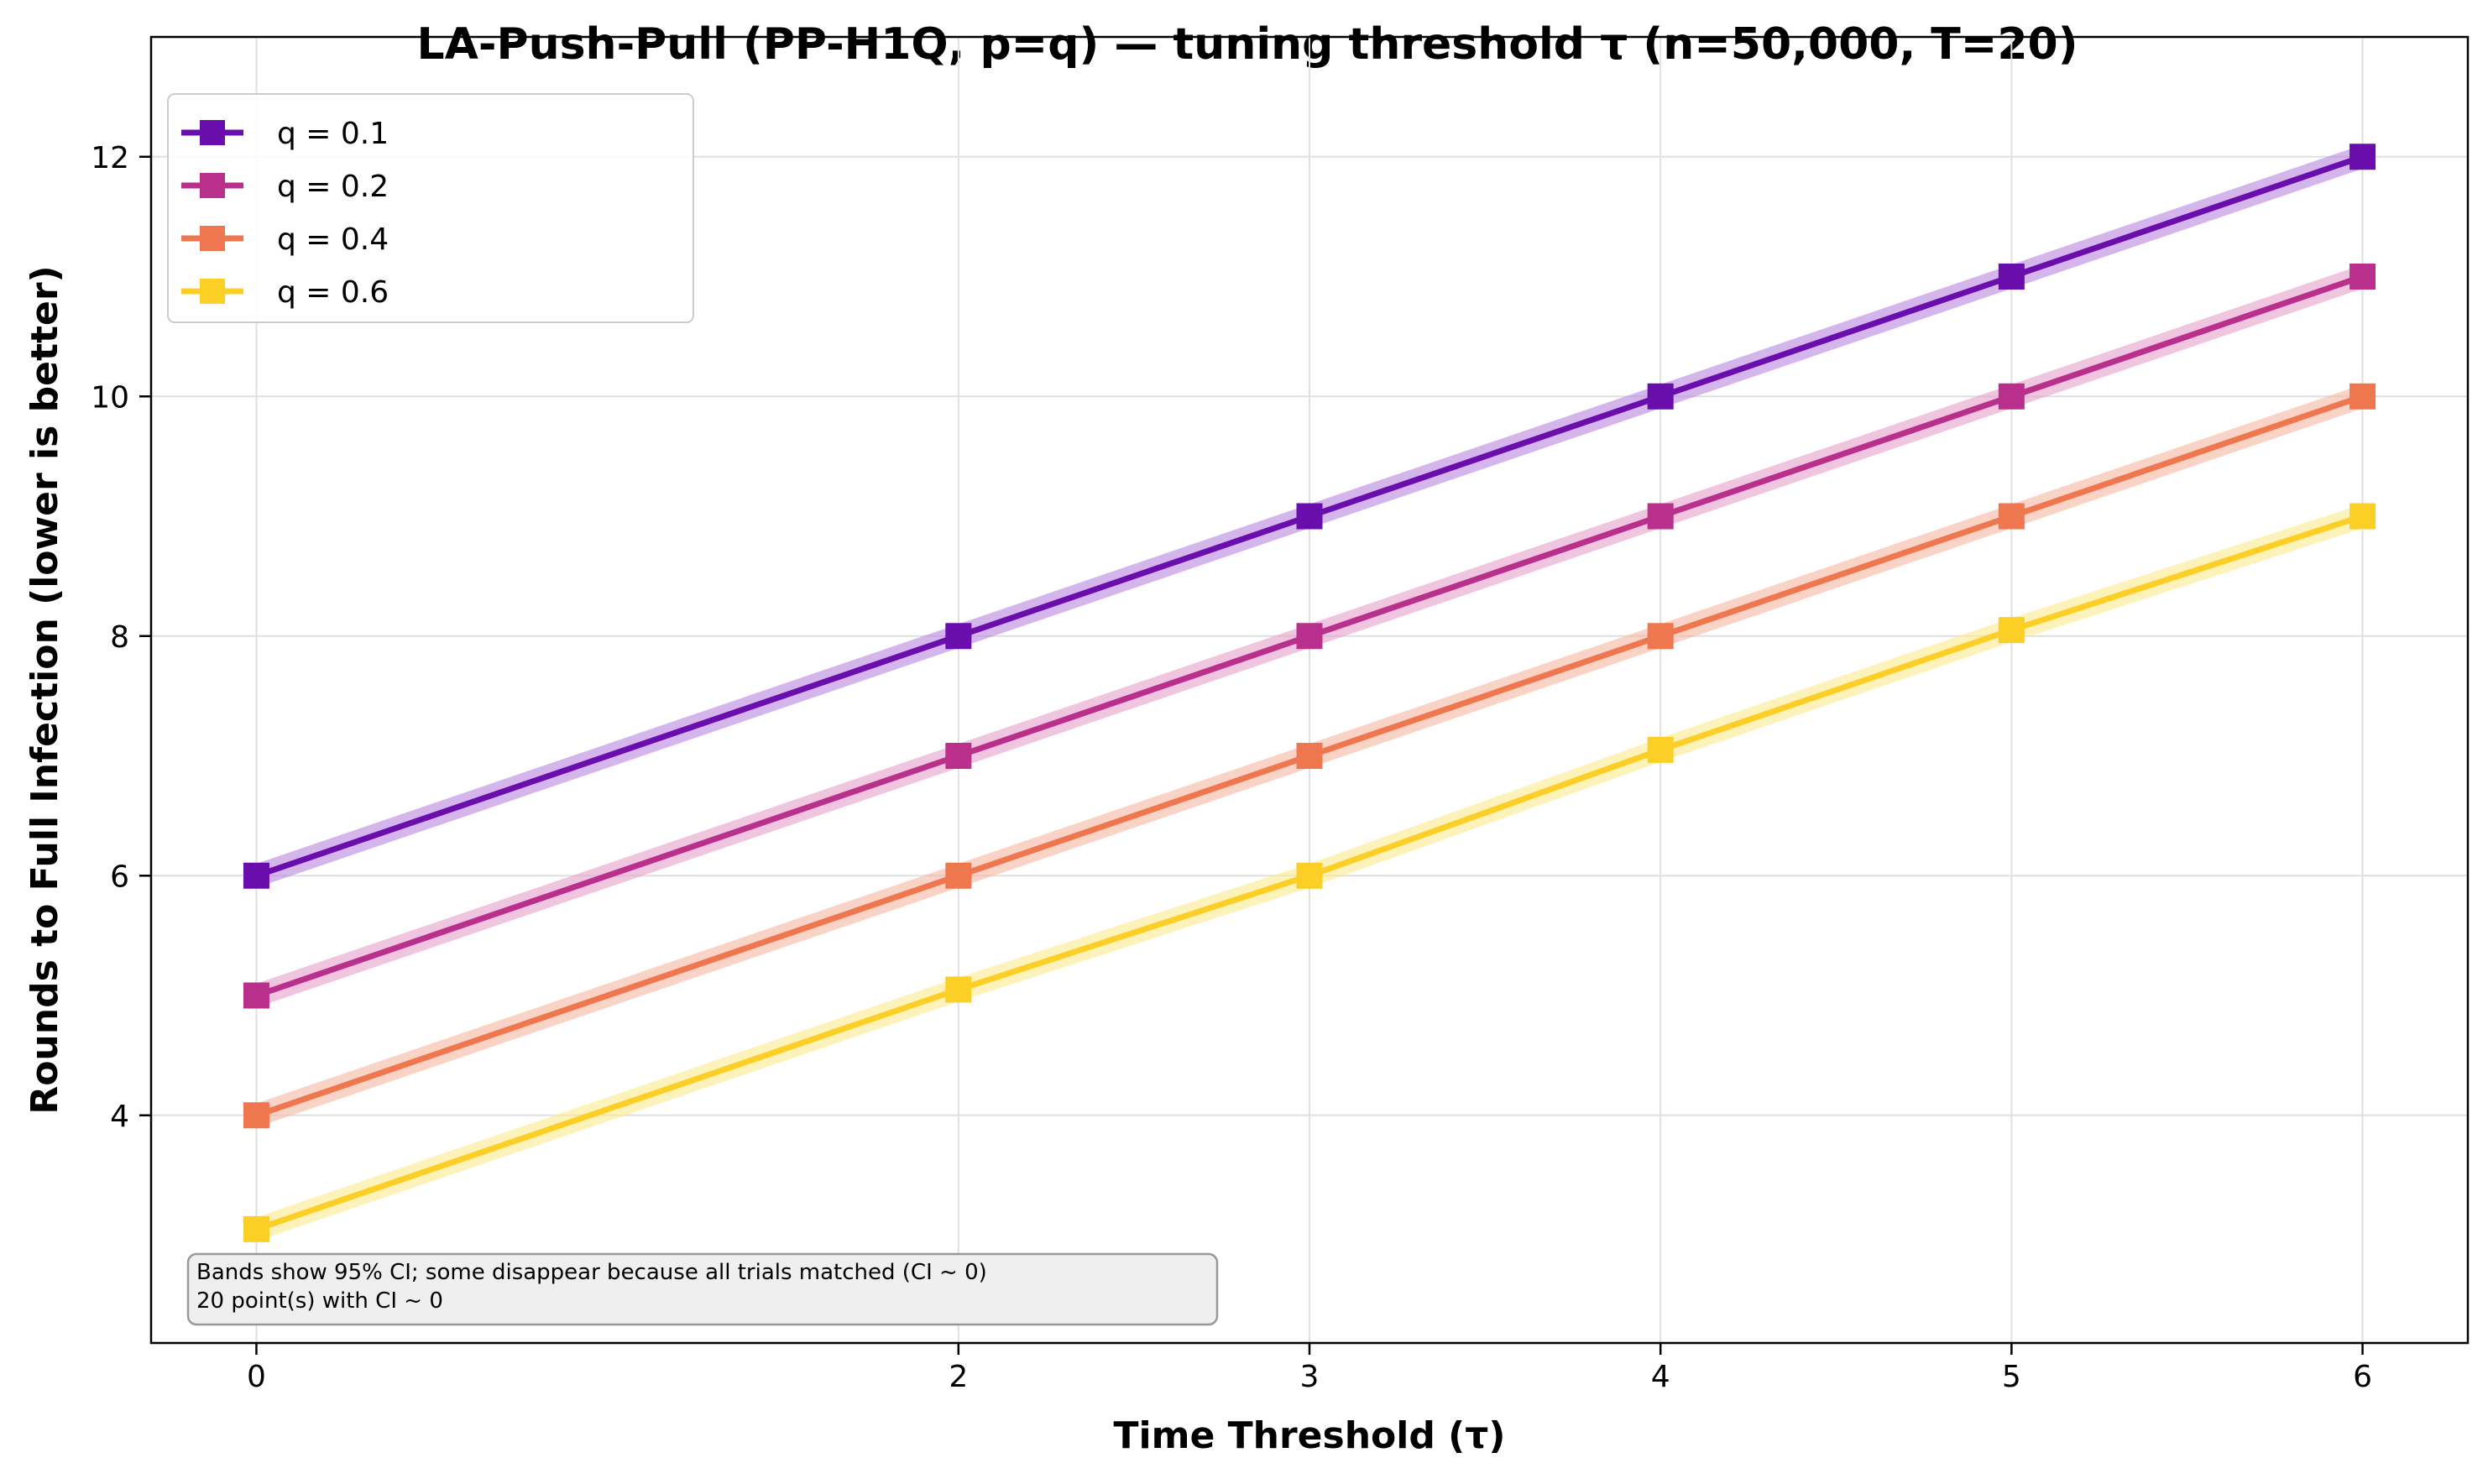 Image resolution: width=2488 pixels, height=1484 pixels. What do you see at coordinates (319, 1301) in the screenshot?
I see `annotation-line-2: 20 point(s) with CI ~ 0` at bounding box center [319, 1301].